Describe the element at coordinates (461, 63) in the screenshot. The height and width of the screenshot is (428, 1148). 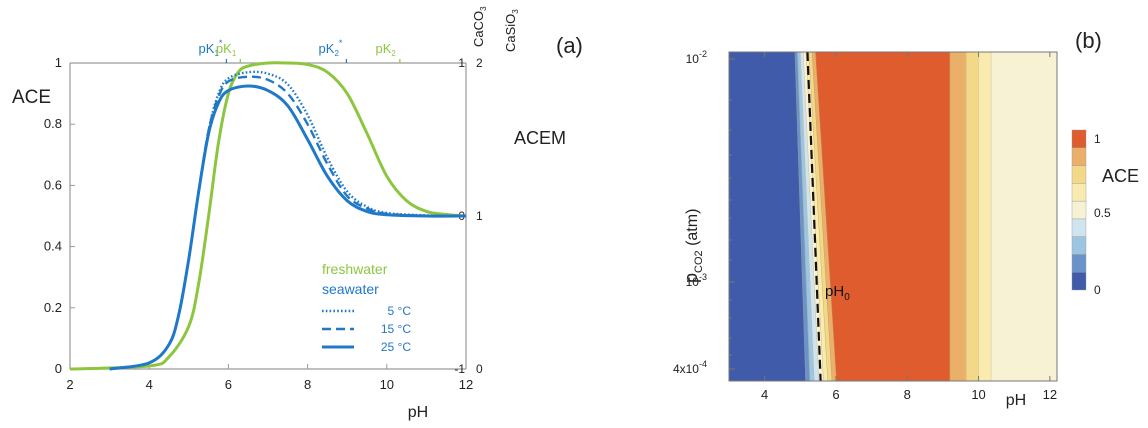
I see `caco3-tick-label: 1` at that location.